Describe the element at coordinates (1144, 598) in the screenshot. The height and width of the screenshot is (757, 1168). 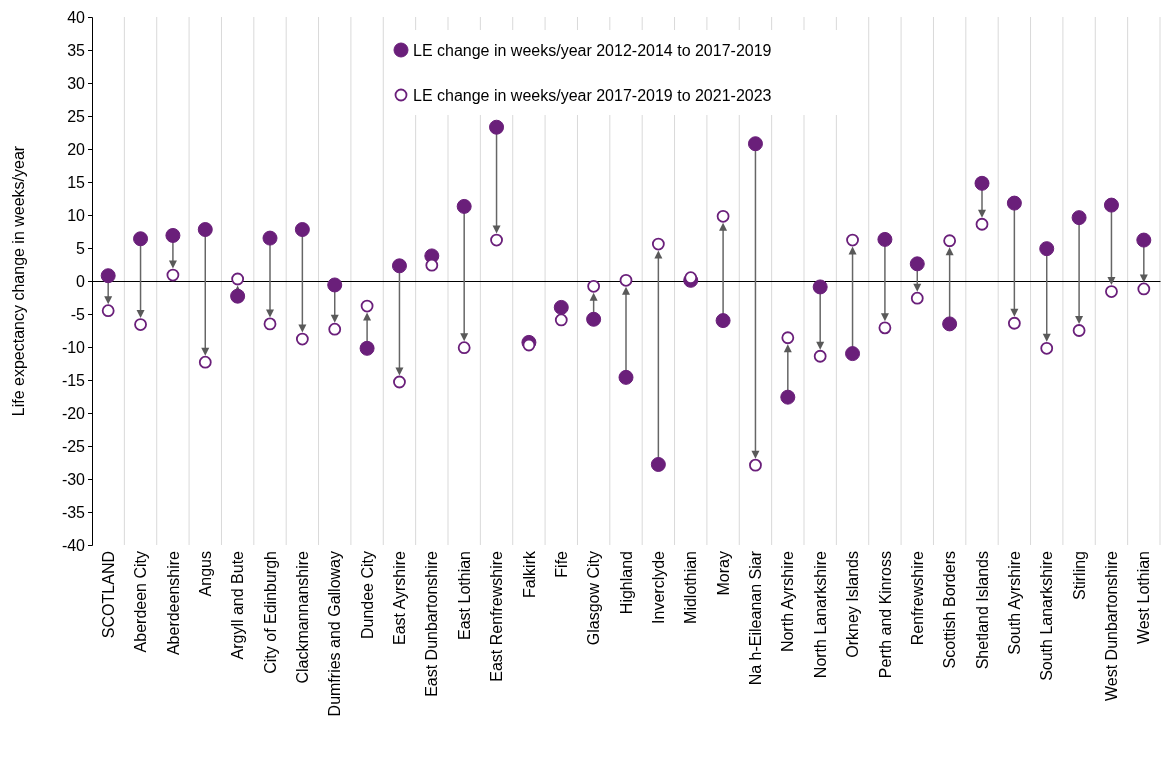
I see `x-tick-label: West Lothian` at that location.